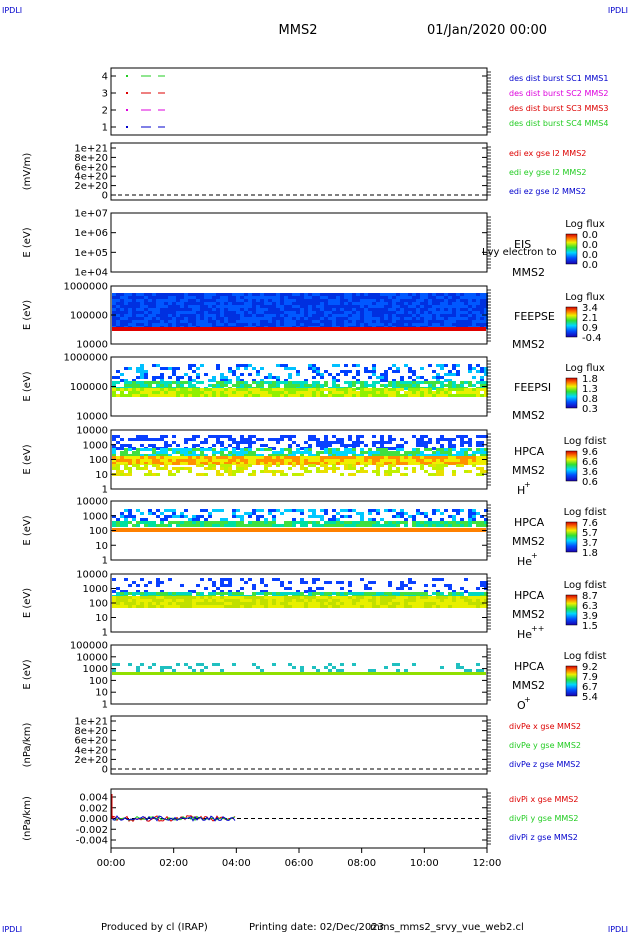 The height and width of the screenshot is (934, 630). I want to click on y-tick-label: 0.004, so click(93, 798).